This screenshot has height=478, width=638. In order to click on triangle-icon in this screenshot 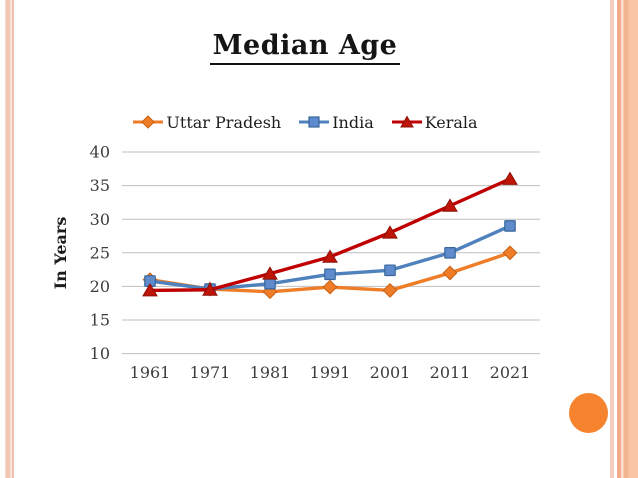, I will do `click(406, 121)`.